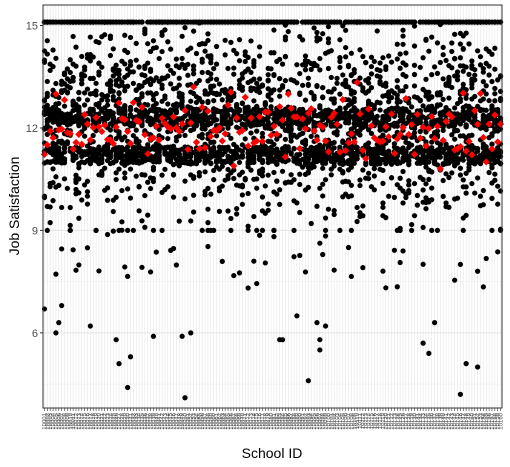  Describe the element at coordinates (321, 420) in the screenshot. I see `x-tick-label: 10097` at that location.